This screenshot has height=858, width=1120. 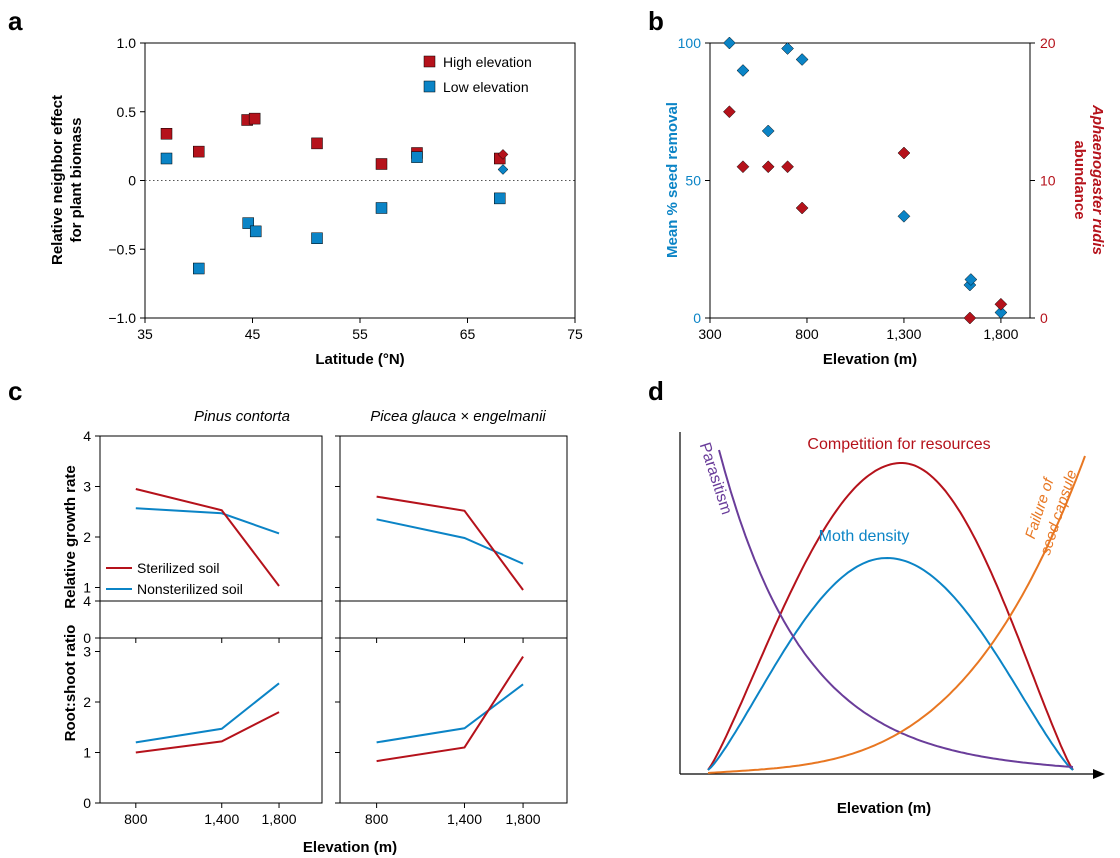 I want to click on legend-label-nonsterilized: Nonsterilized soil, so click(x=190, y=589).